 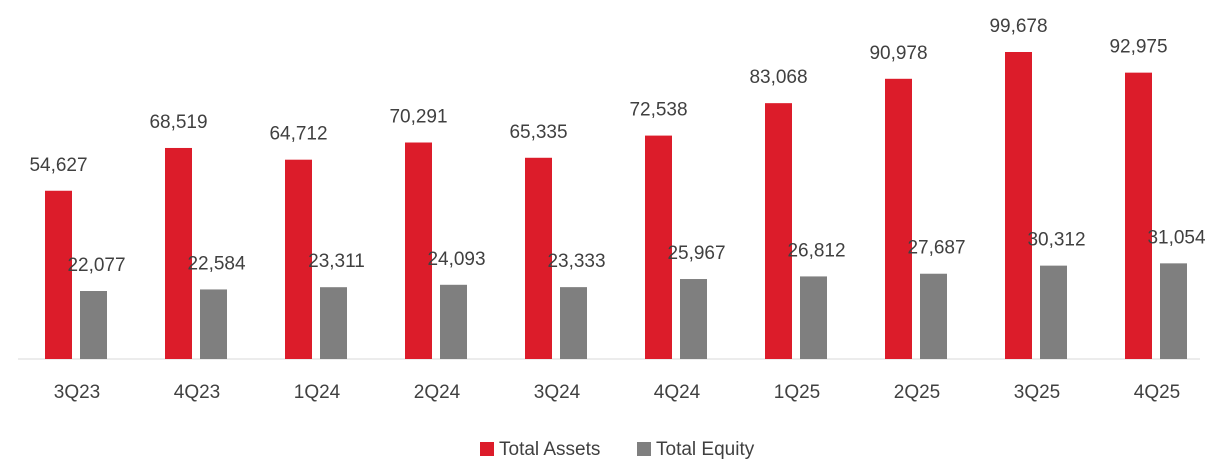 What do you see at coordinates (58, 165) in the screenshot?
I see `data-label: 54,627` at bounding box center [58, 165].